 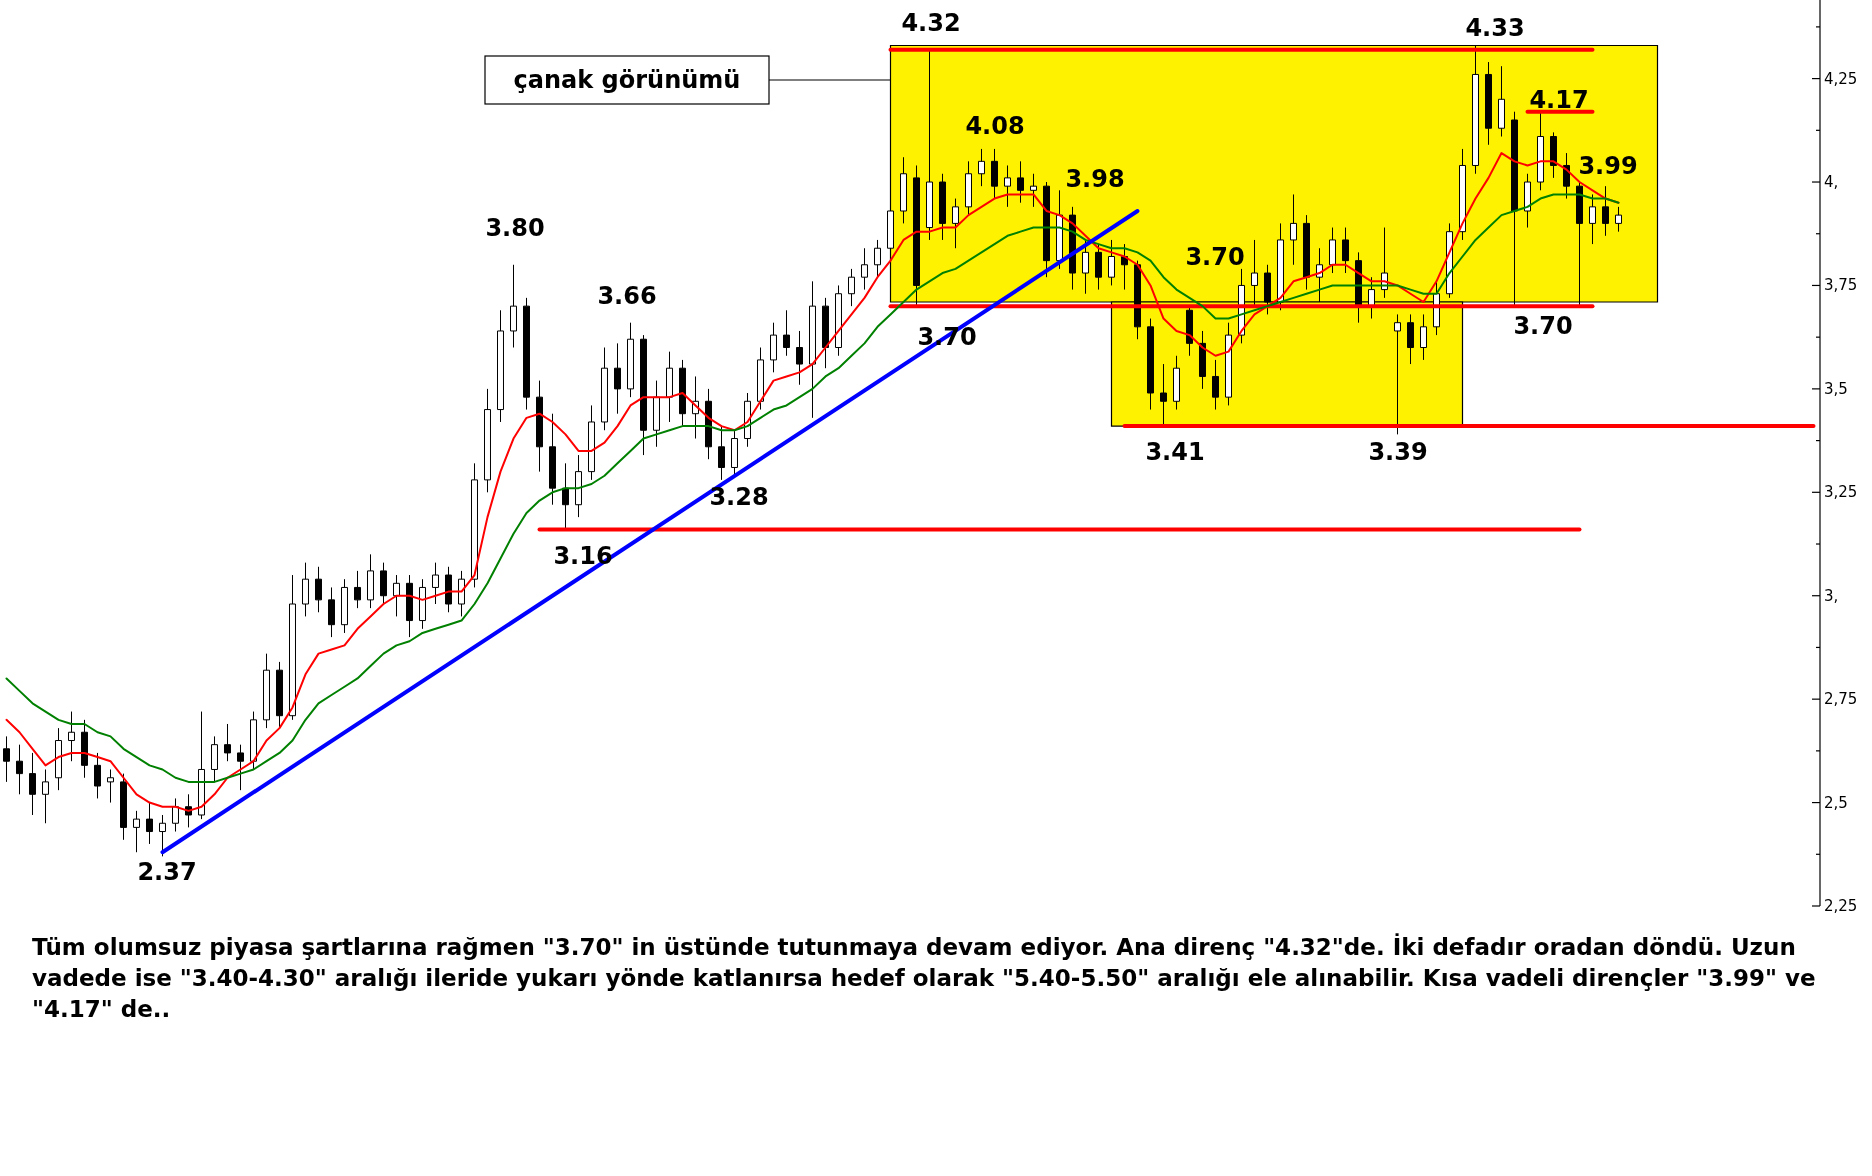 What do you see at coordinates (1831, 182) in the screenshot?
I see `y-tick-label: 4,` at bounding box center [1831, 182].